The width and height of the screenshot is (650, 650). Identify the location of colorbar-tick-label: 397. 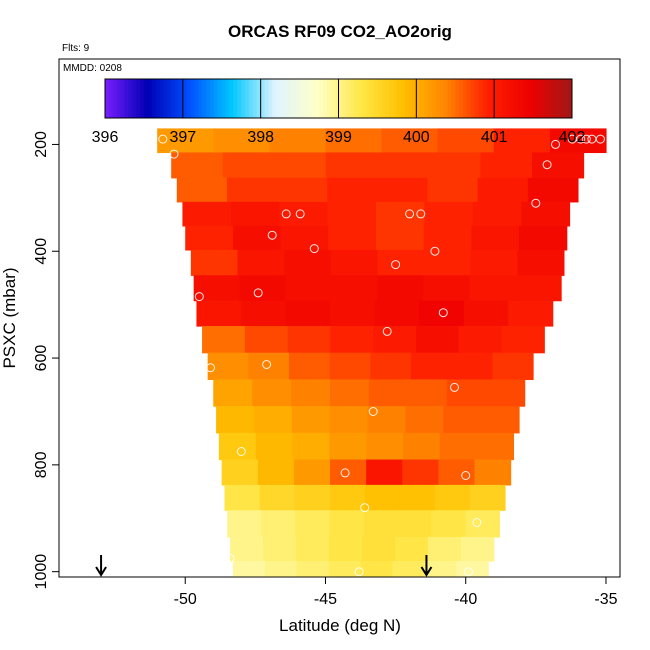
(182, 137).